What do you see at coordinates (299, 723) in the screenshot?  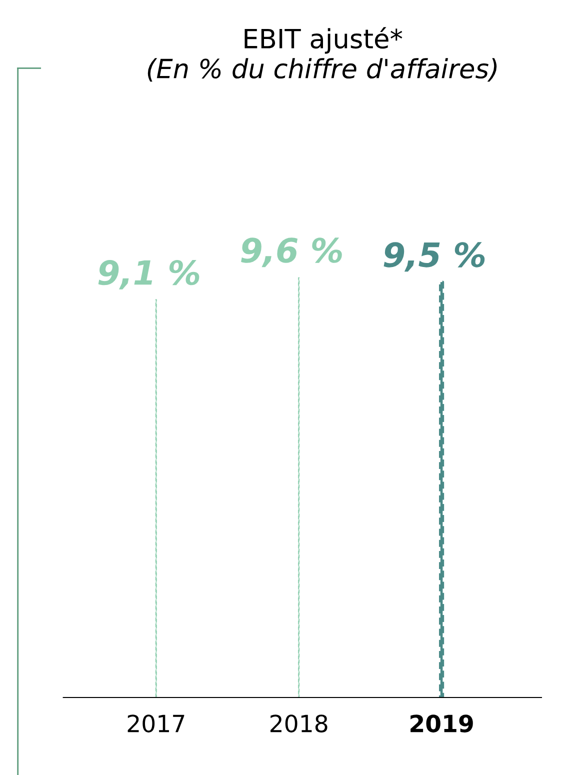 I see `x-tick-label: 2018` at bounding box center [299, 723].